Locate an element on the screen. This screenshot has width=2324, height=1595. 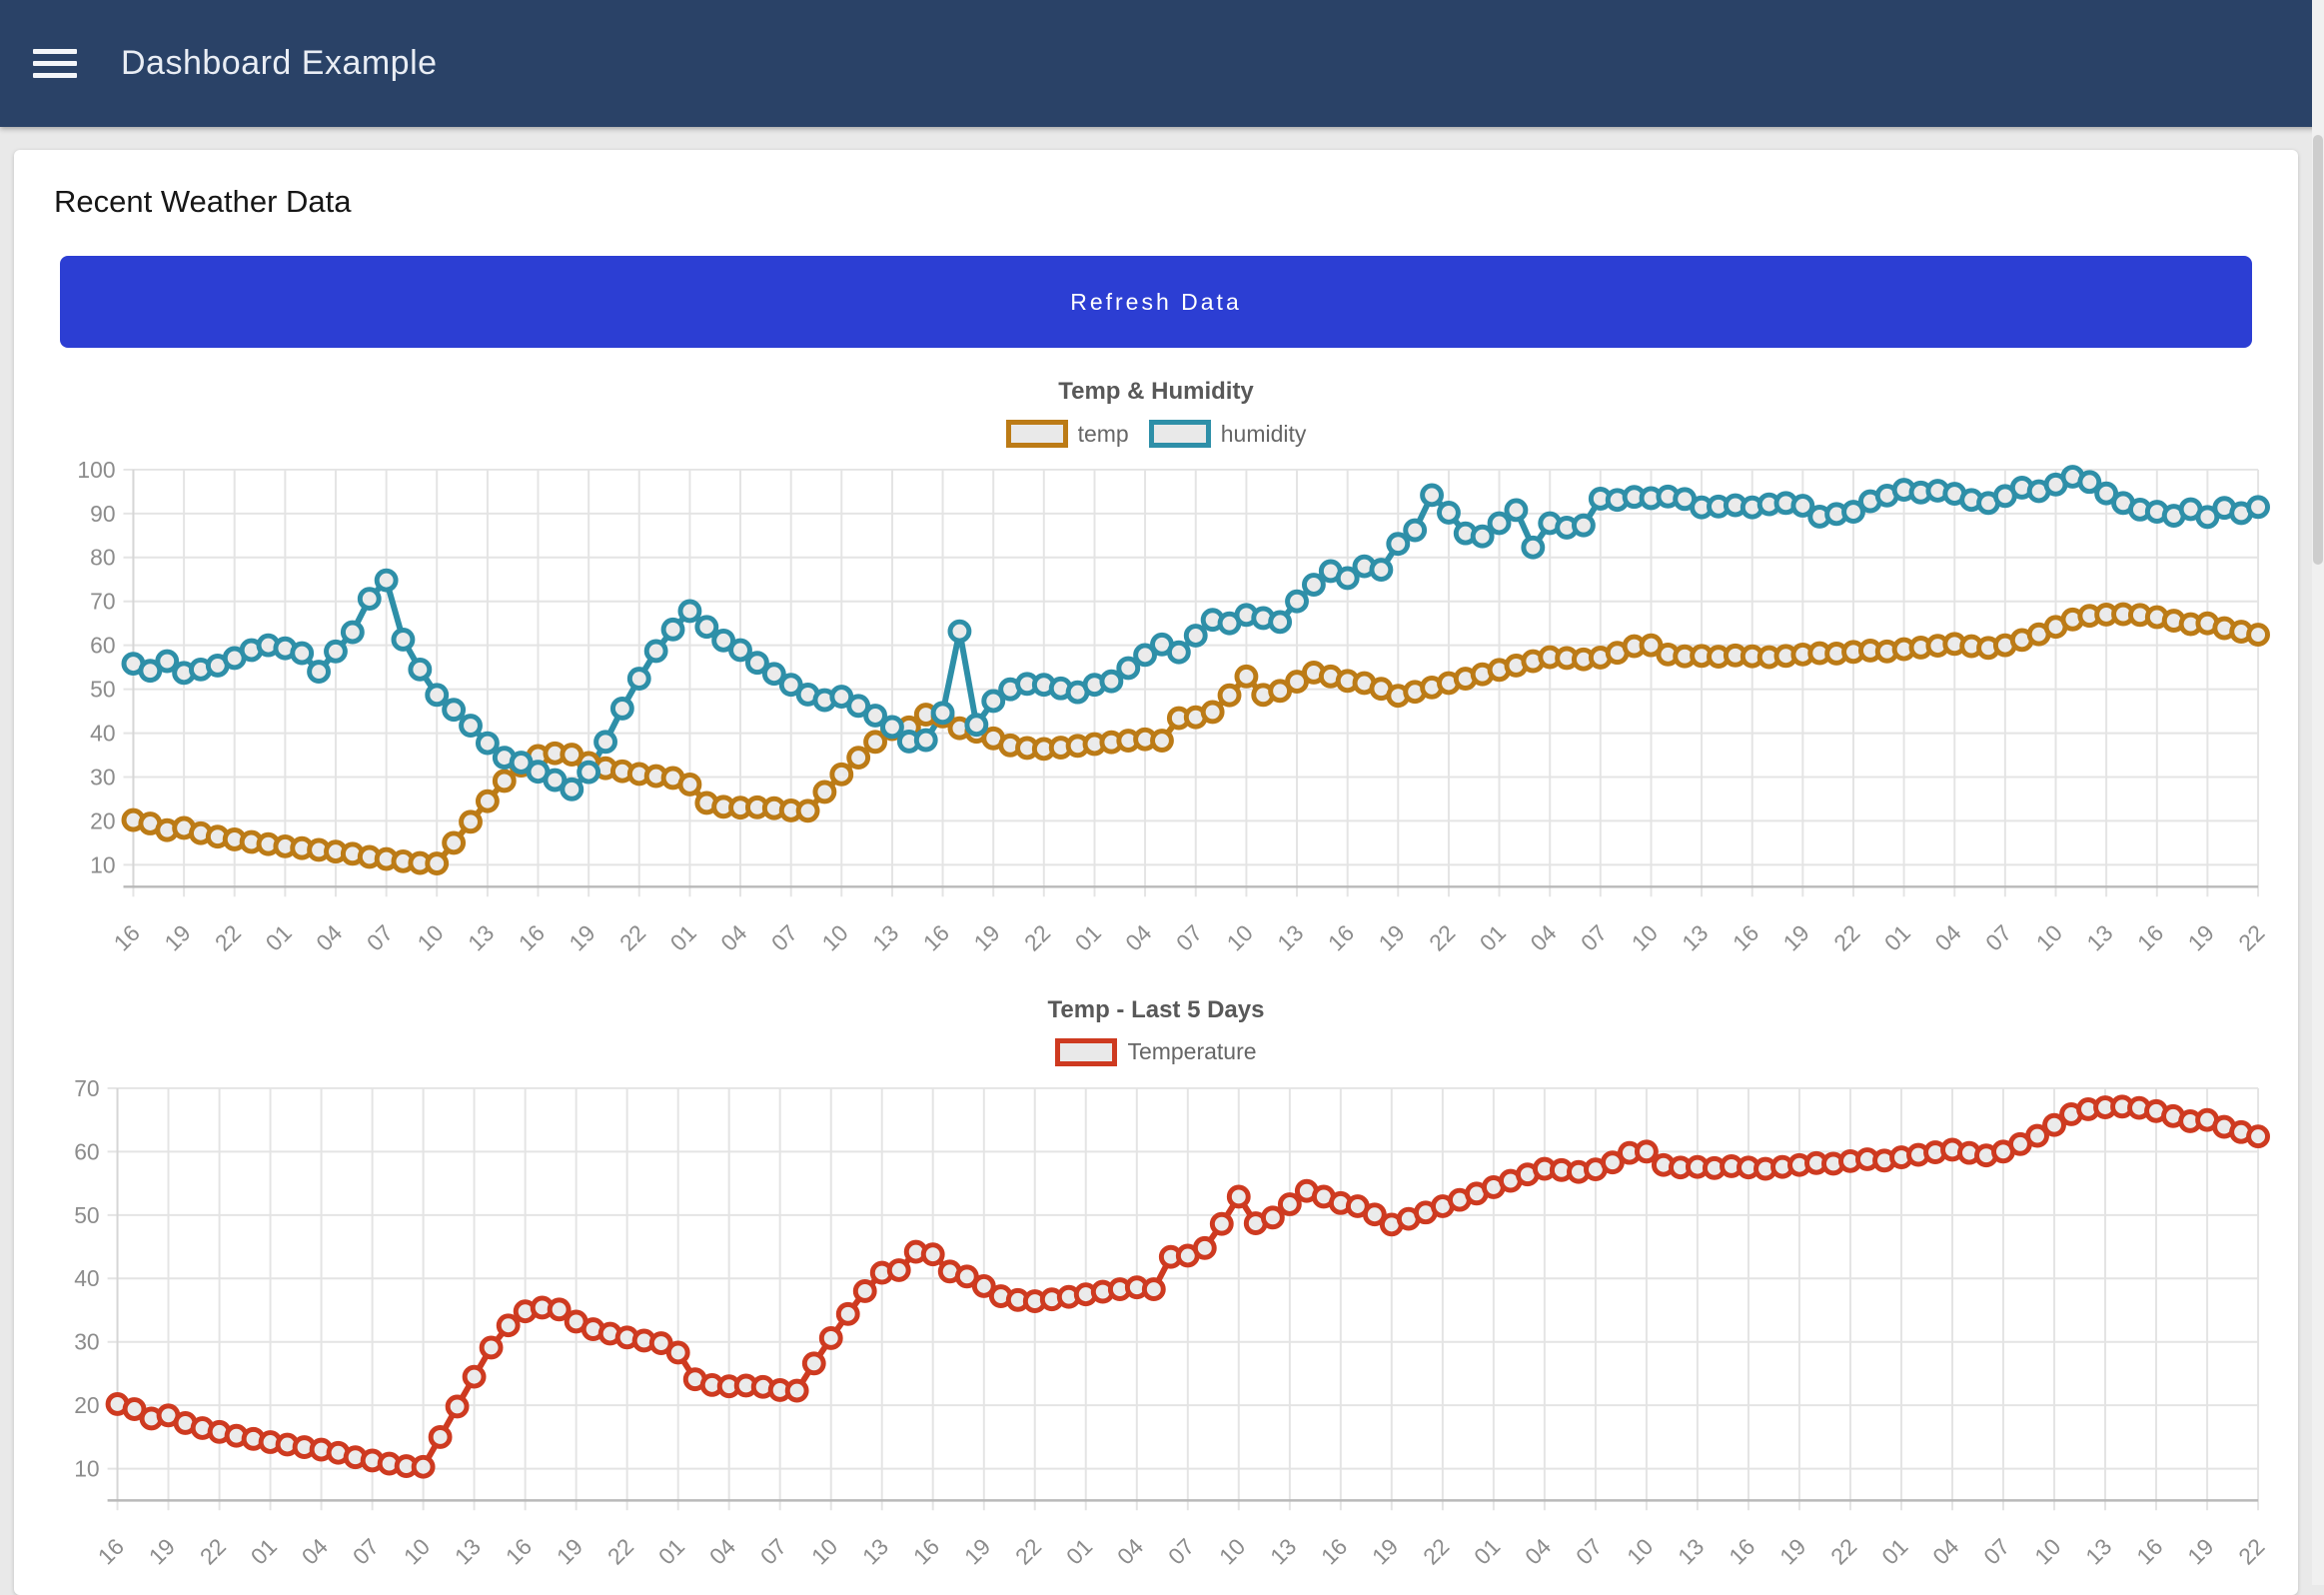
refresh-data-button: Refresh Data is located at coordinates (1156, 302).